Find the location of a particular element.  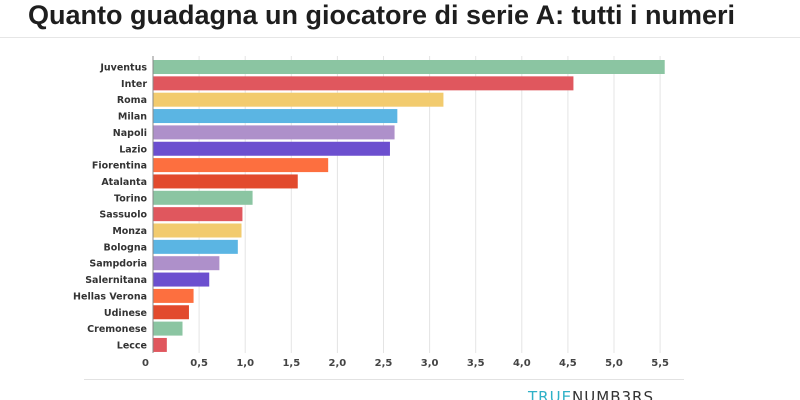

category-label: Hellas Verona is located at coordinates (110, 296).